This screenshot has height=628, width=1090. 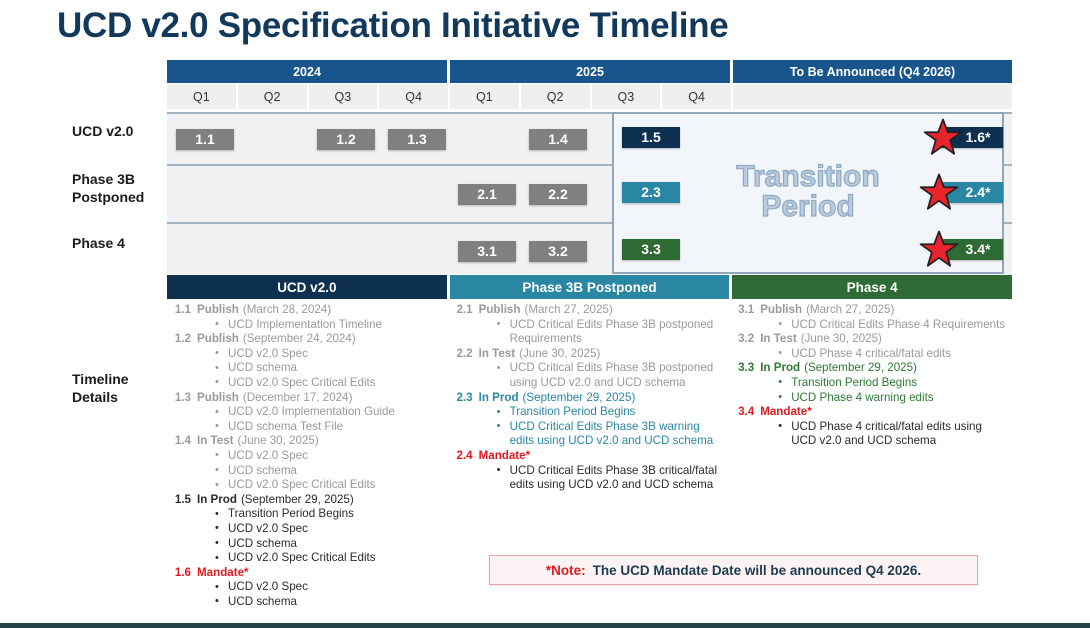 I want to click on detail-bullet: UCD Phase 4 warning edits, so click(x=892, y=398).